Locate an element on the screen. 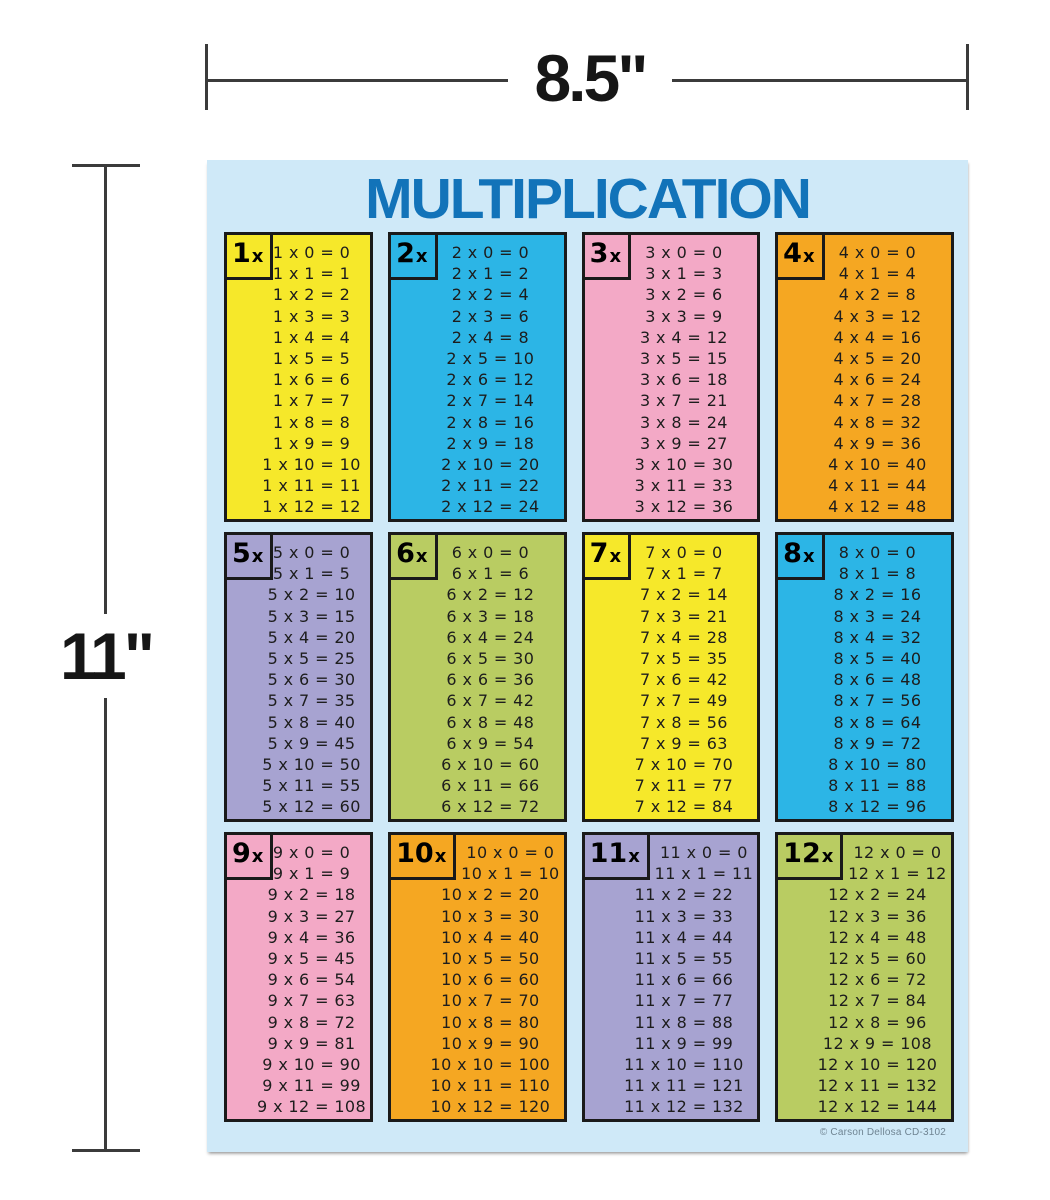  panel-label: 4x is located at coordinates (800, 256).